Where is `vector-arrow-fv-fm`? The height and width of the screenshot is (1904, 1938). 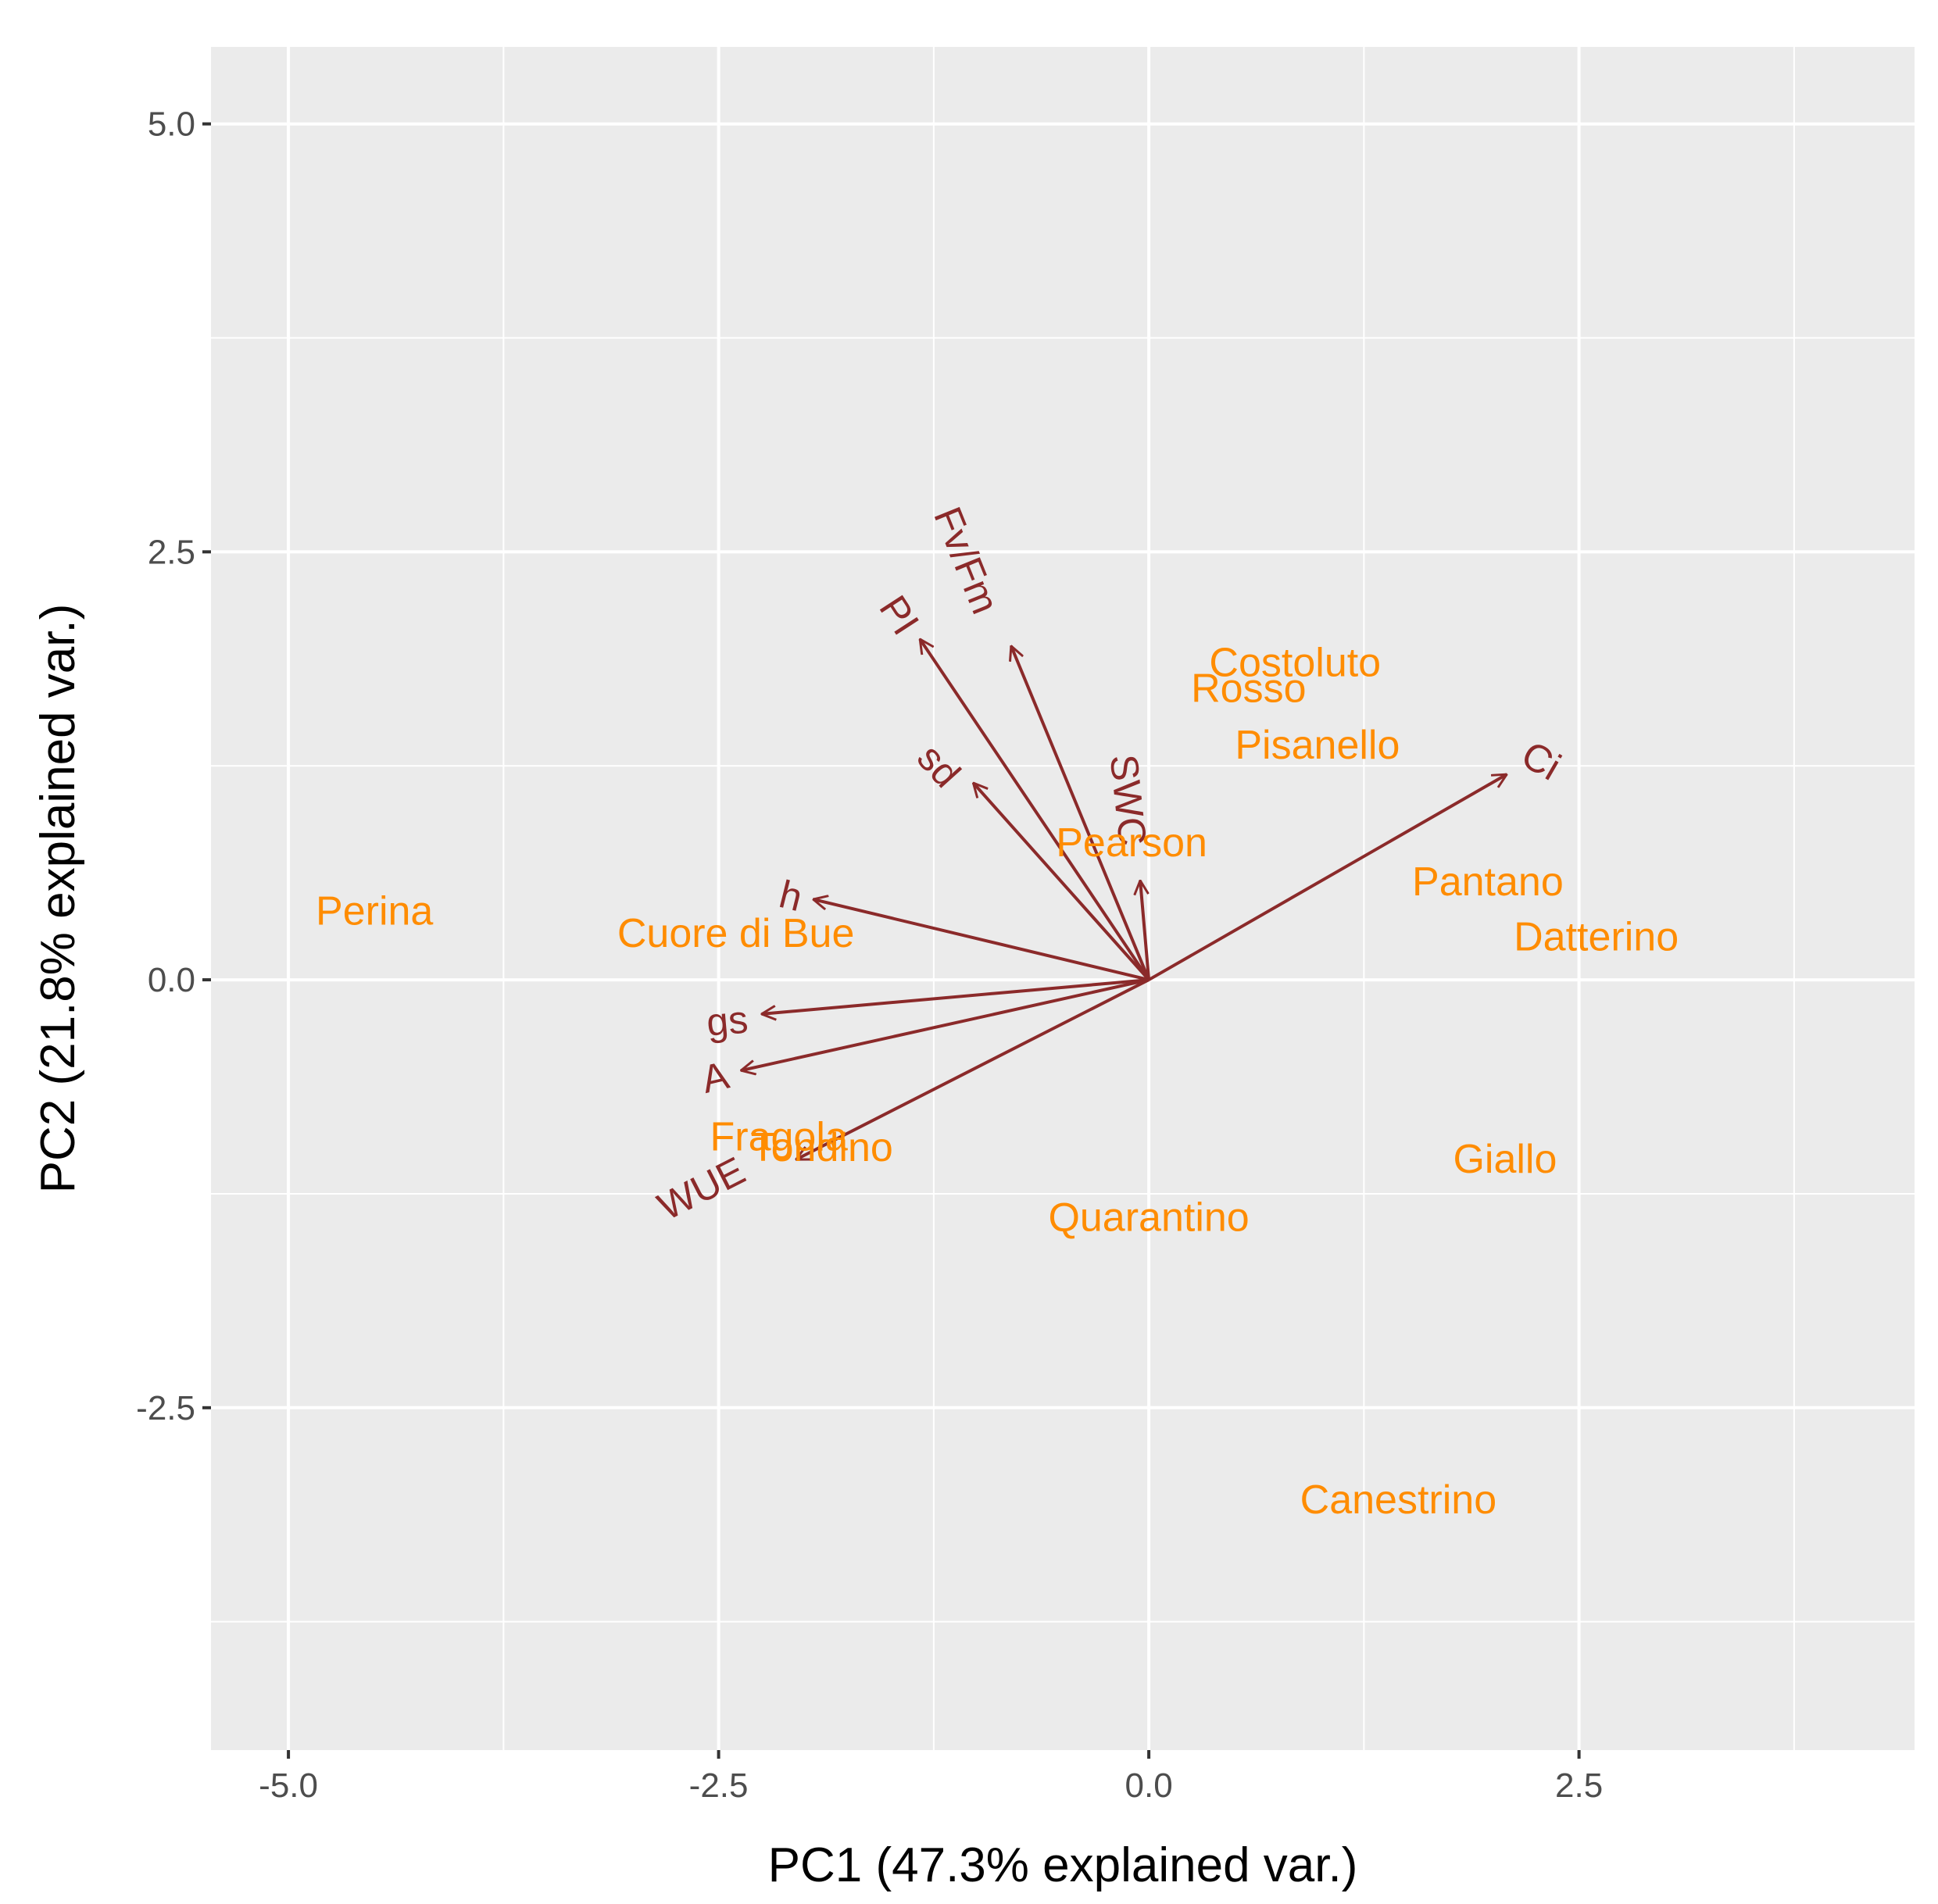 vector-arrow-fv-fm is located at coordinates (1081, 813).